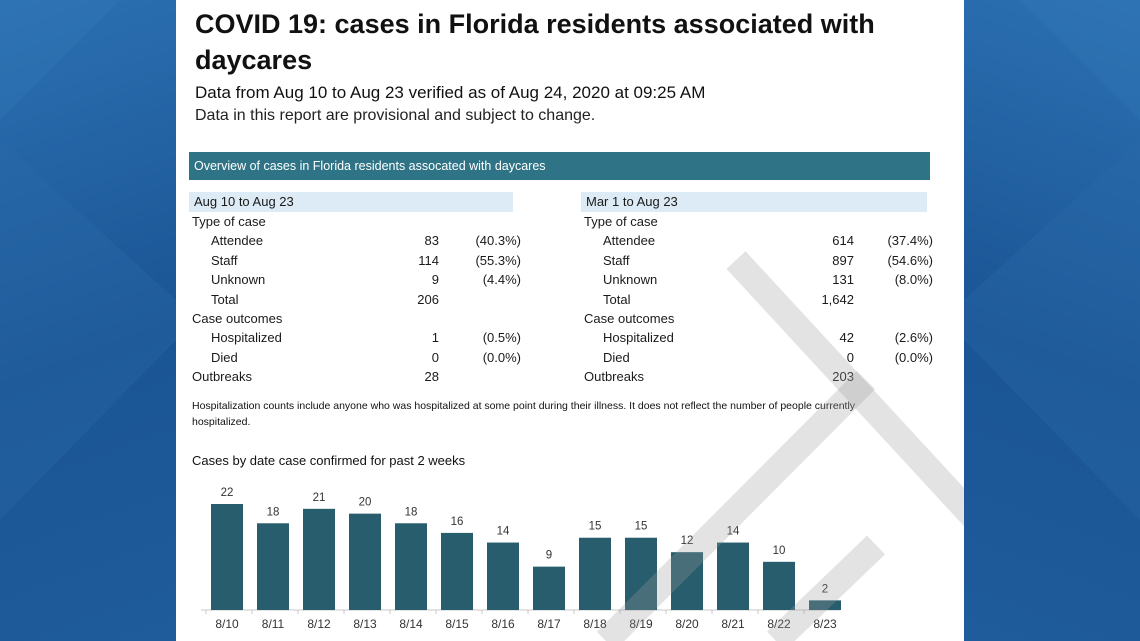 This screenshot has width=1140, height=641. What do you see at coordinates (355, 279) in the screenshot?
I see `row-unknown: Unknown 9 (4.4%)` at bounding box center [355, 279].